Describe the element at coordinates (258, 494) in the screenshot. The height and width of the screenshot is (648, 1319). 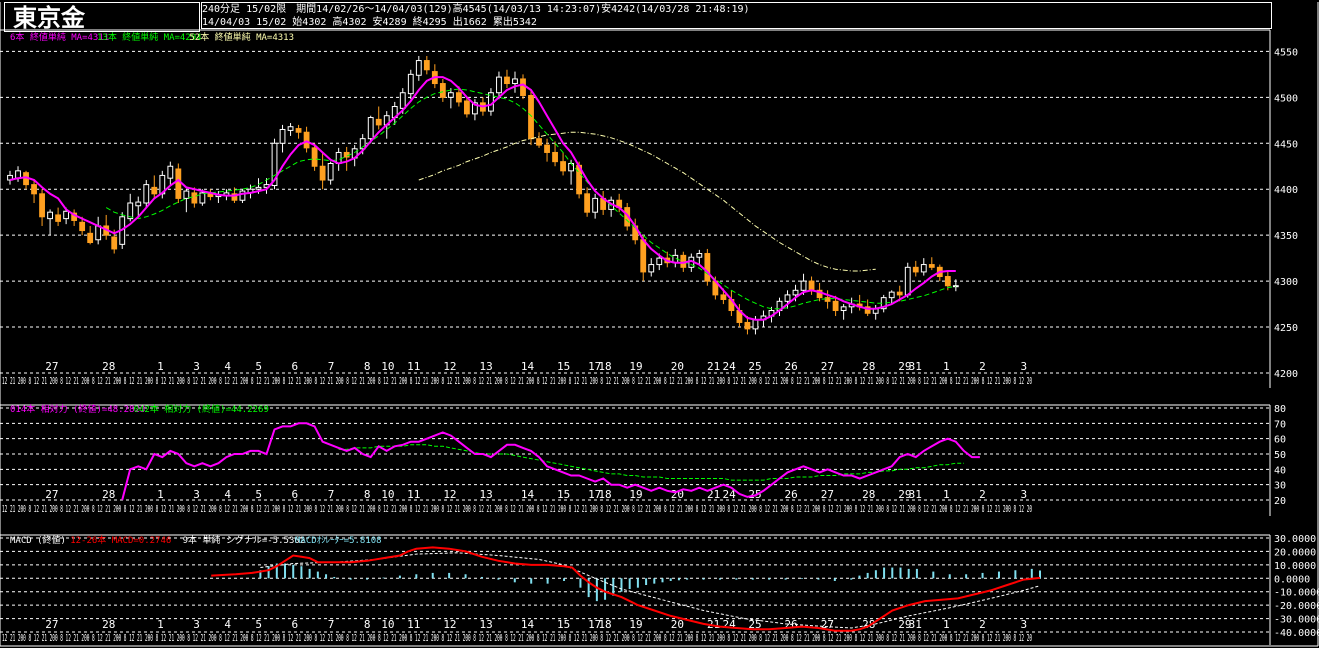
I see `x-date-label: 5` at that location.